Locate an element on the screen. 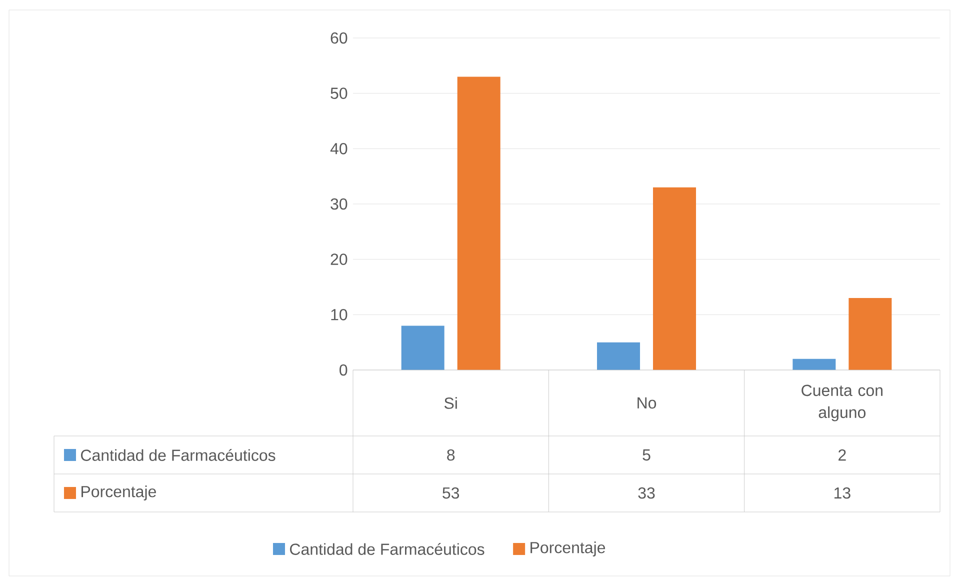 This screenshot has height=579, width=955. x-tick-label: Si is located at coordinates (450, 403).